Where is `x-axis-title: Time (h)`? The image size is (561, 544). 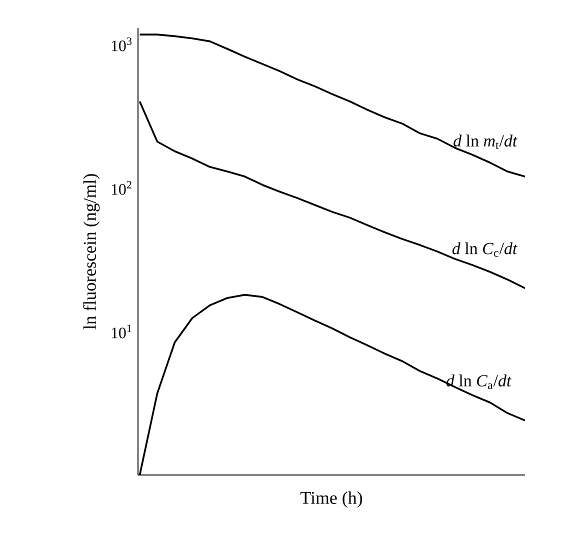 x-axis-title: Time (h) is located at coordinates (331, 499).